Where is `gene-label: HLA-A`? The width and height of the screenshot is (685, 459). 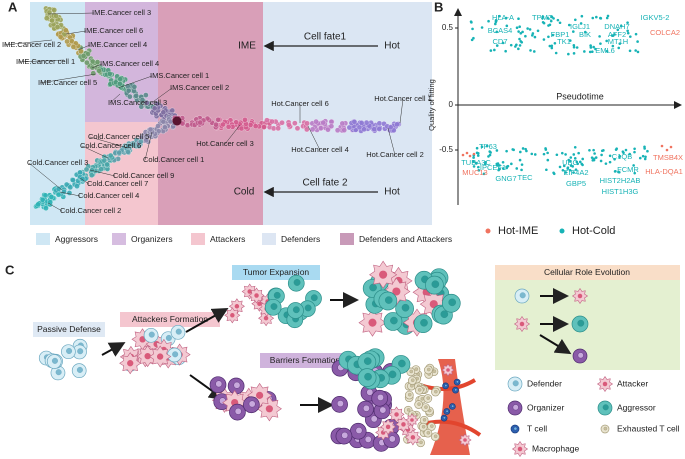 gene-label: HLA-A is located at coordinates (503, 17).